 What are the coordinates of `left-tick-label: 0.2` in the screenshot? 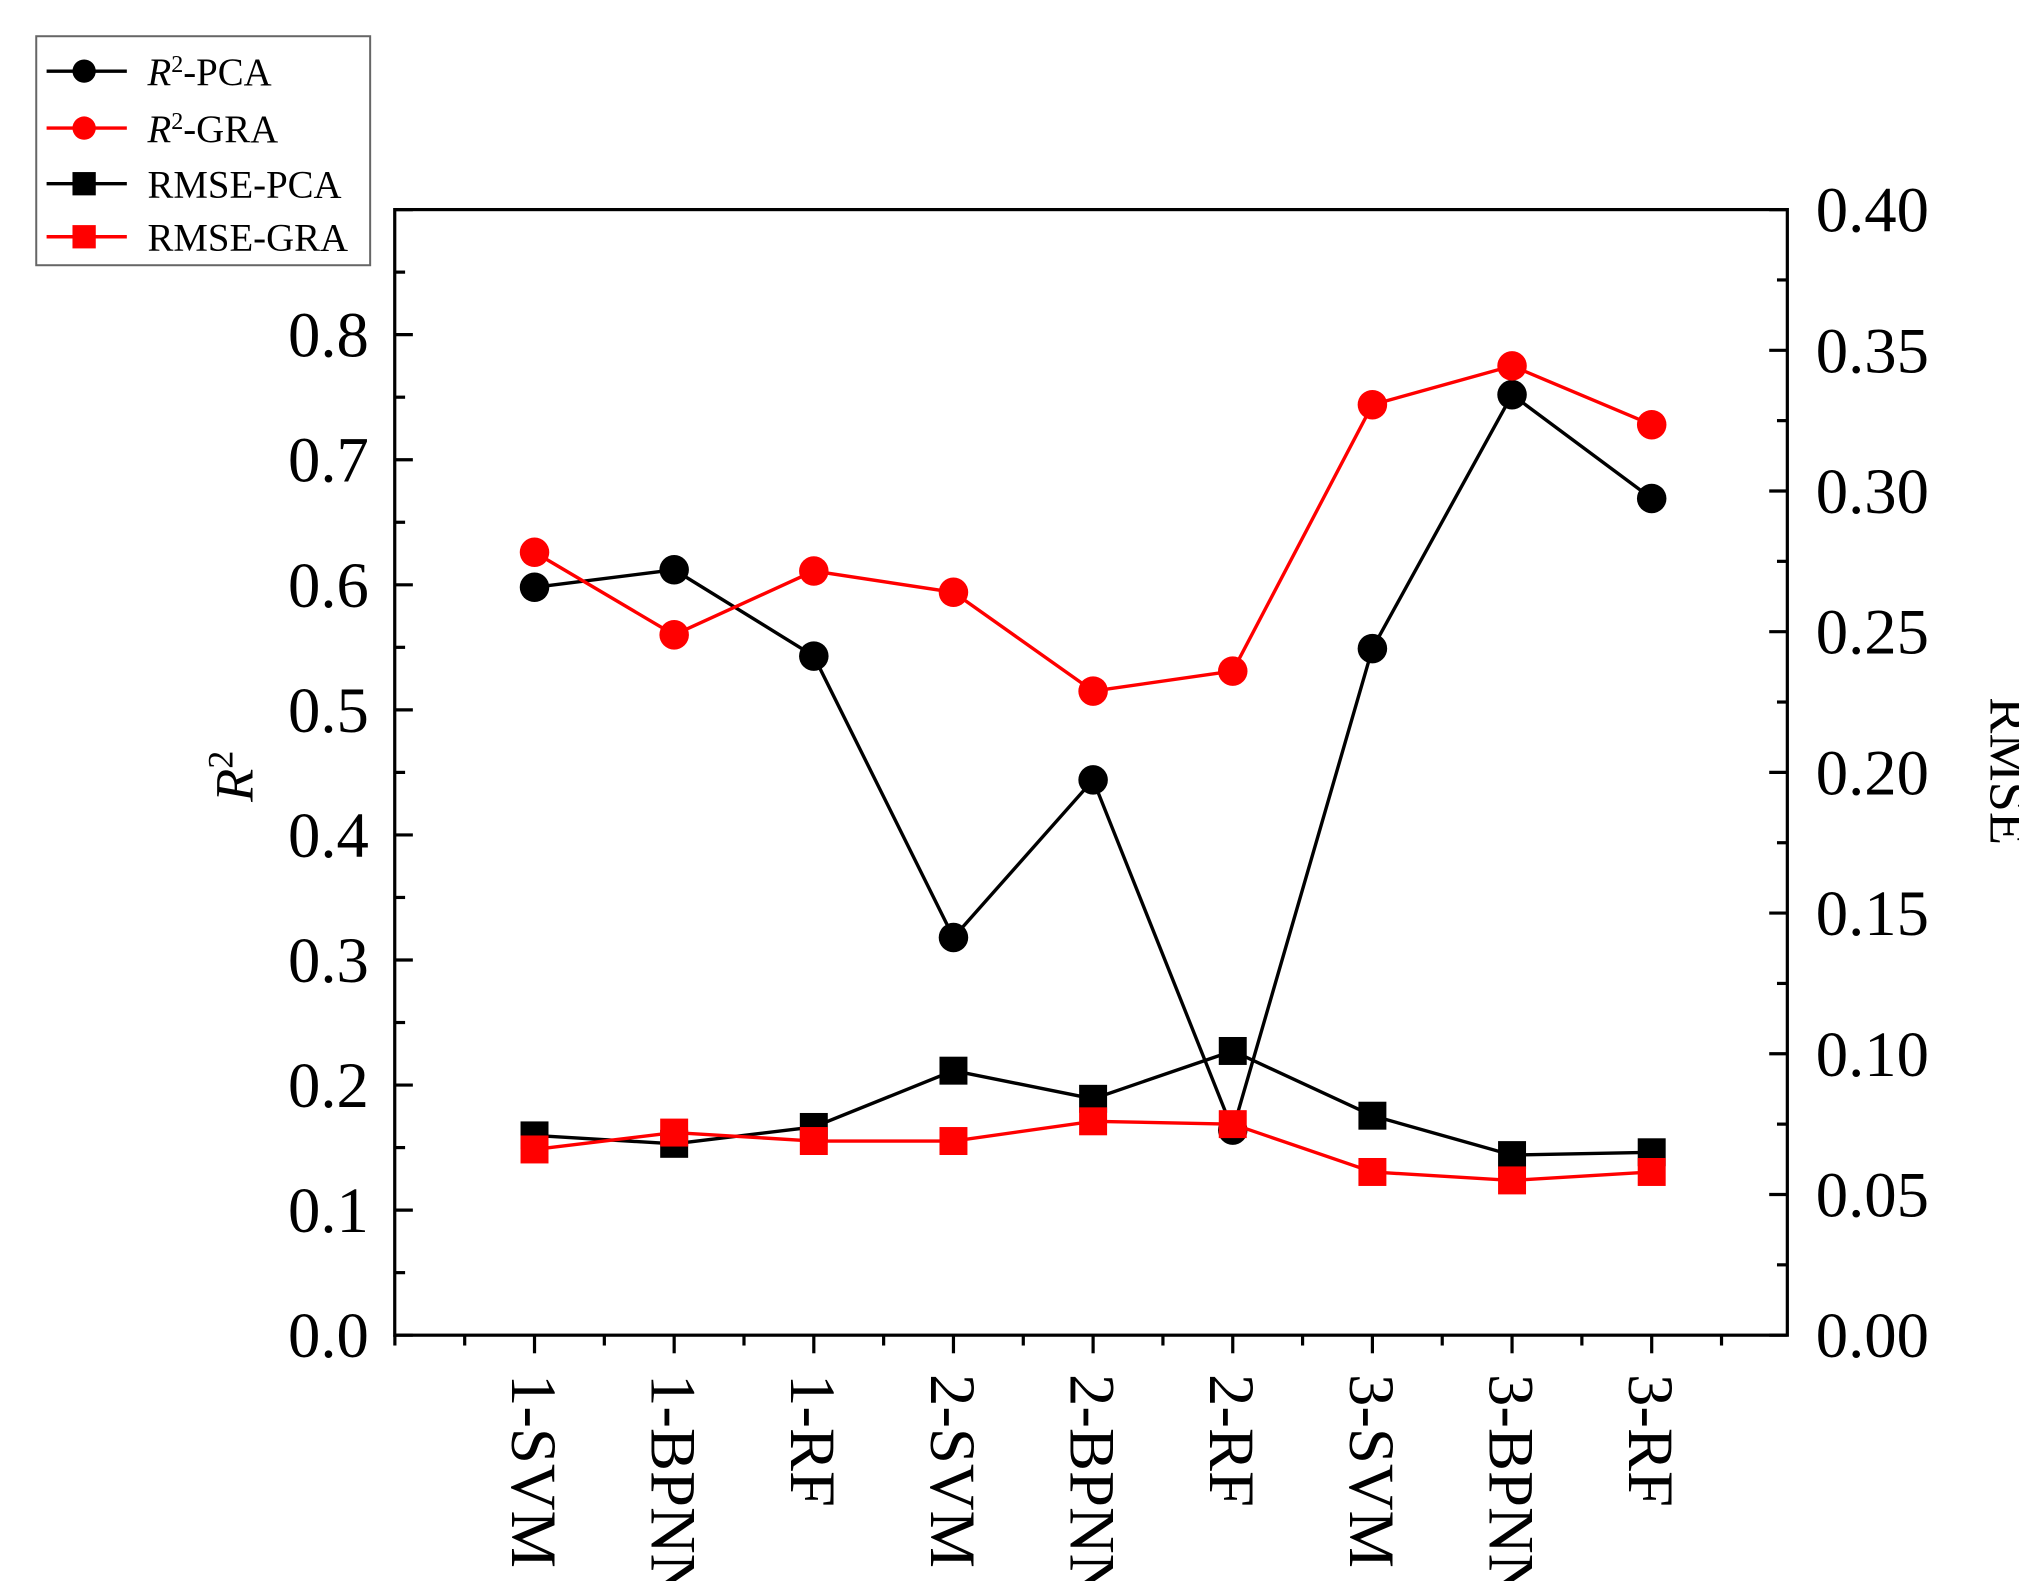 It's located at (328, 1085).